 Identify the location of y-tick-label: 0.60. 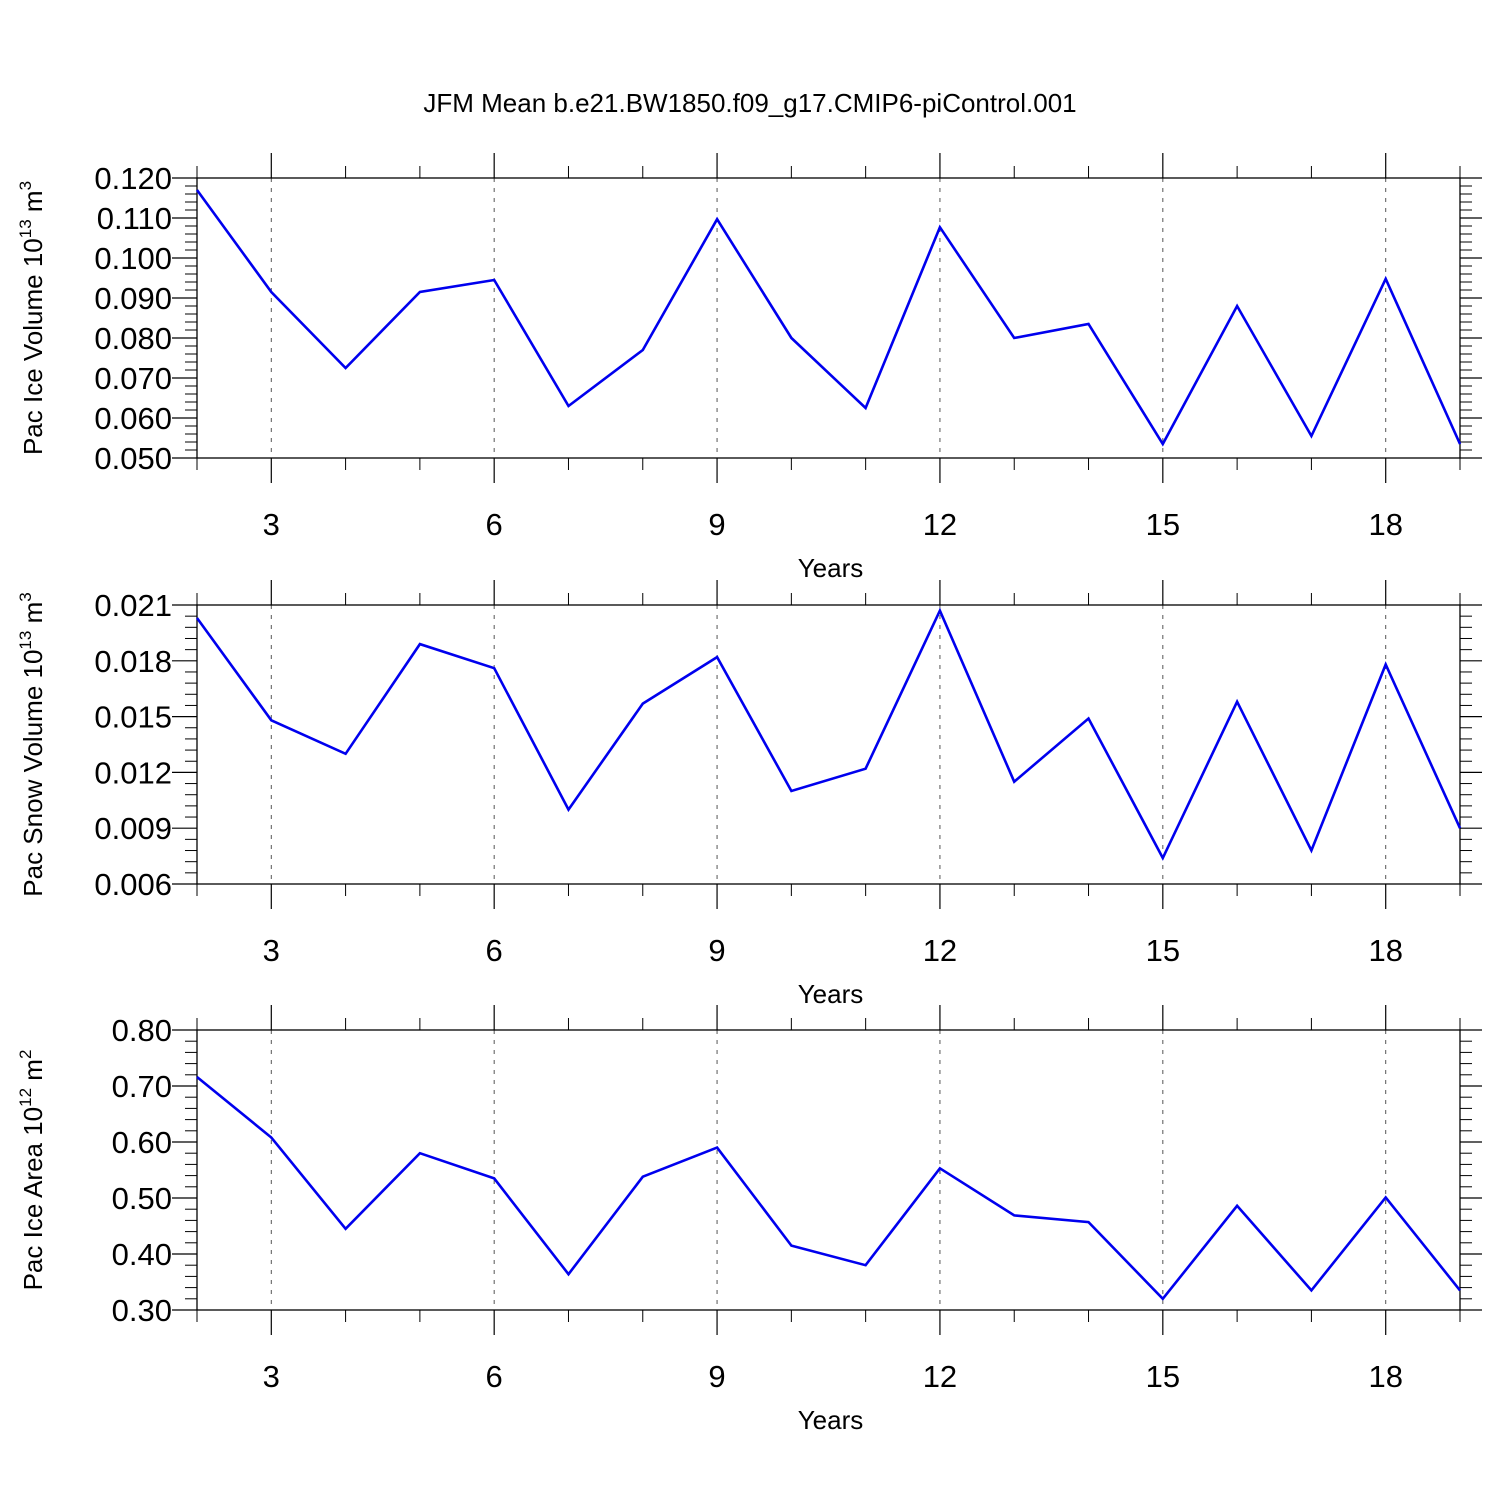
(142, 1142).